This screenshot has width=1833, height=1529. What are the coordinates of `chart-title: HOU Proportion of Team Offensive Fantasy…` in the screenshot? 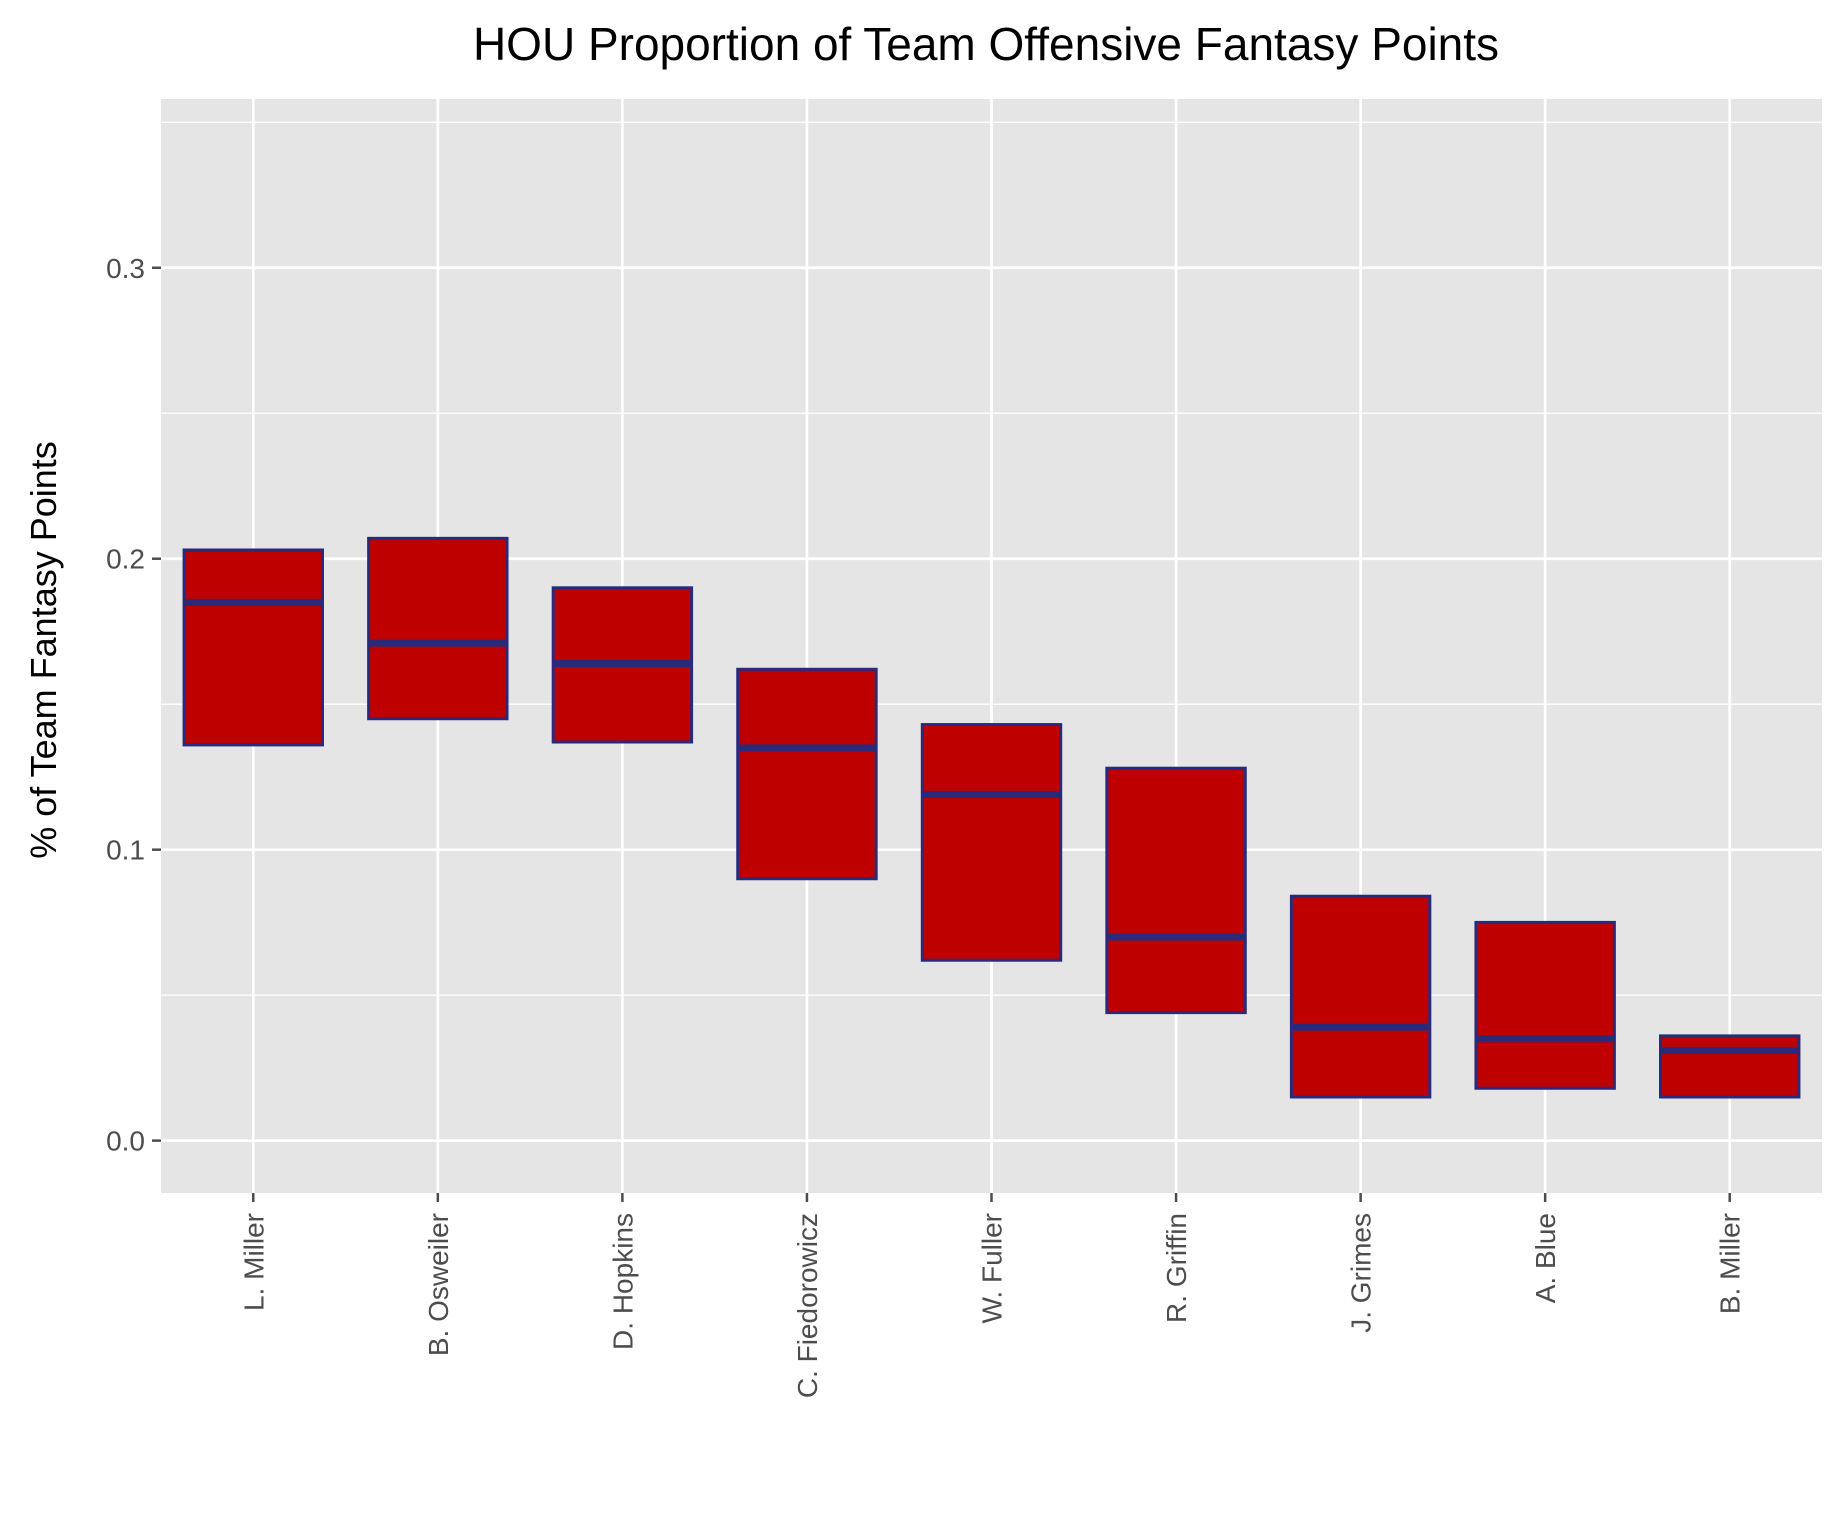 It's located at (986, 44).